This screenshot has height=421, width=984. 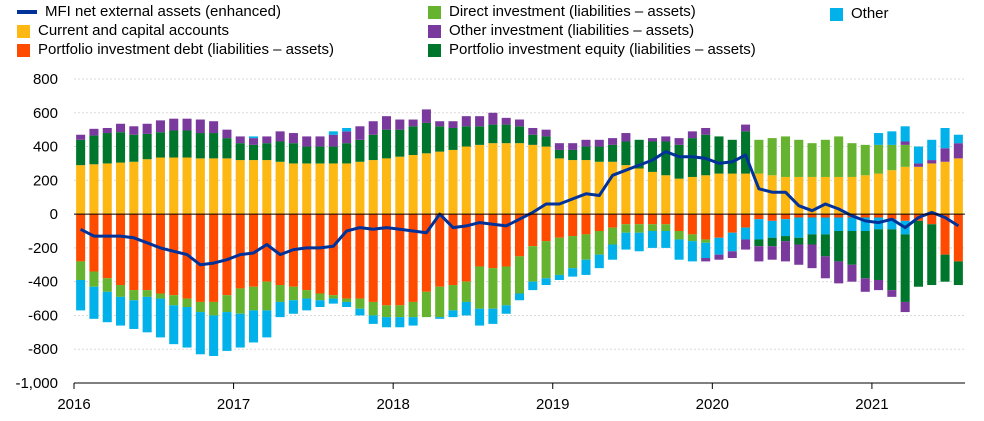 I want to click on x-tick-label: 2019, so click(x=552, y=404).